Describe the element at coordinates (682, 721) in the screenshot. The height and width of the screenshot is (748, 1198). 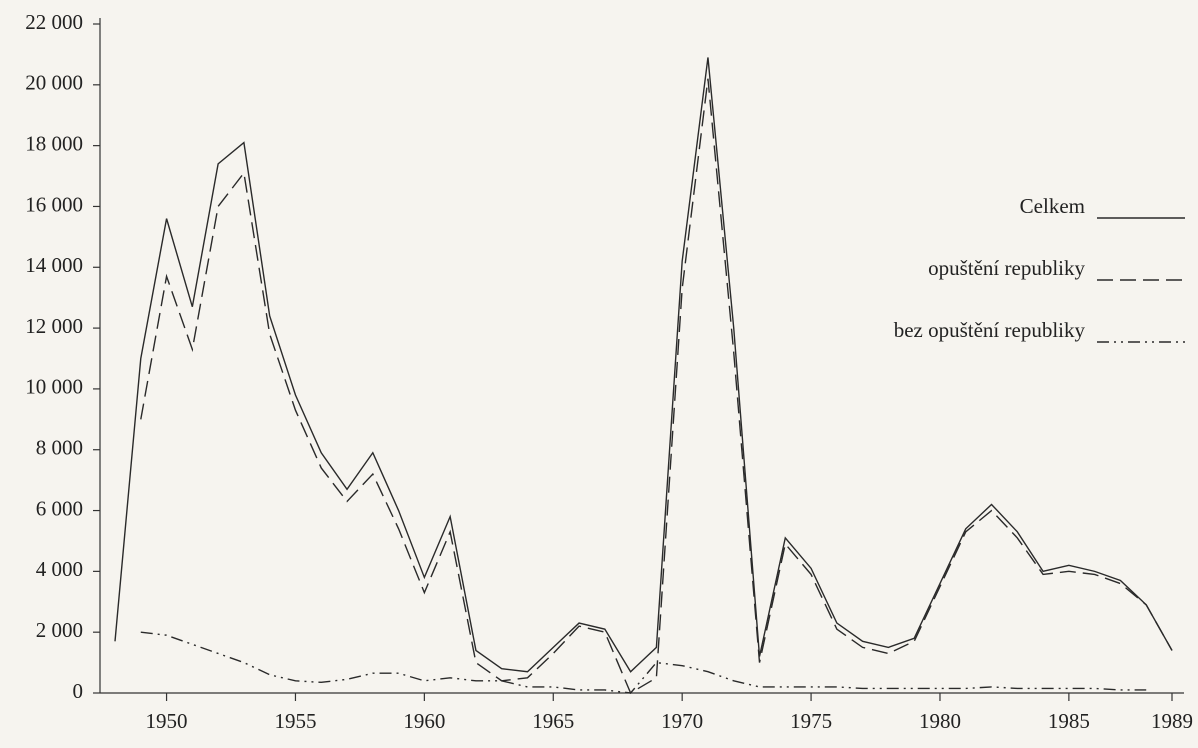
I see `x-tick-label: 1970` at that location.